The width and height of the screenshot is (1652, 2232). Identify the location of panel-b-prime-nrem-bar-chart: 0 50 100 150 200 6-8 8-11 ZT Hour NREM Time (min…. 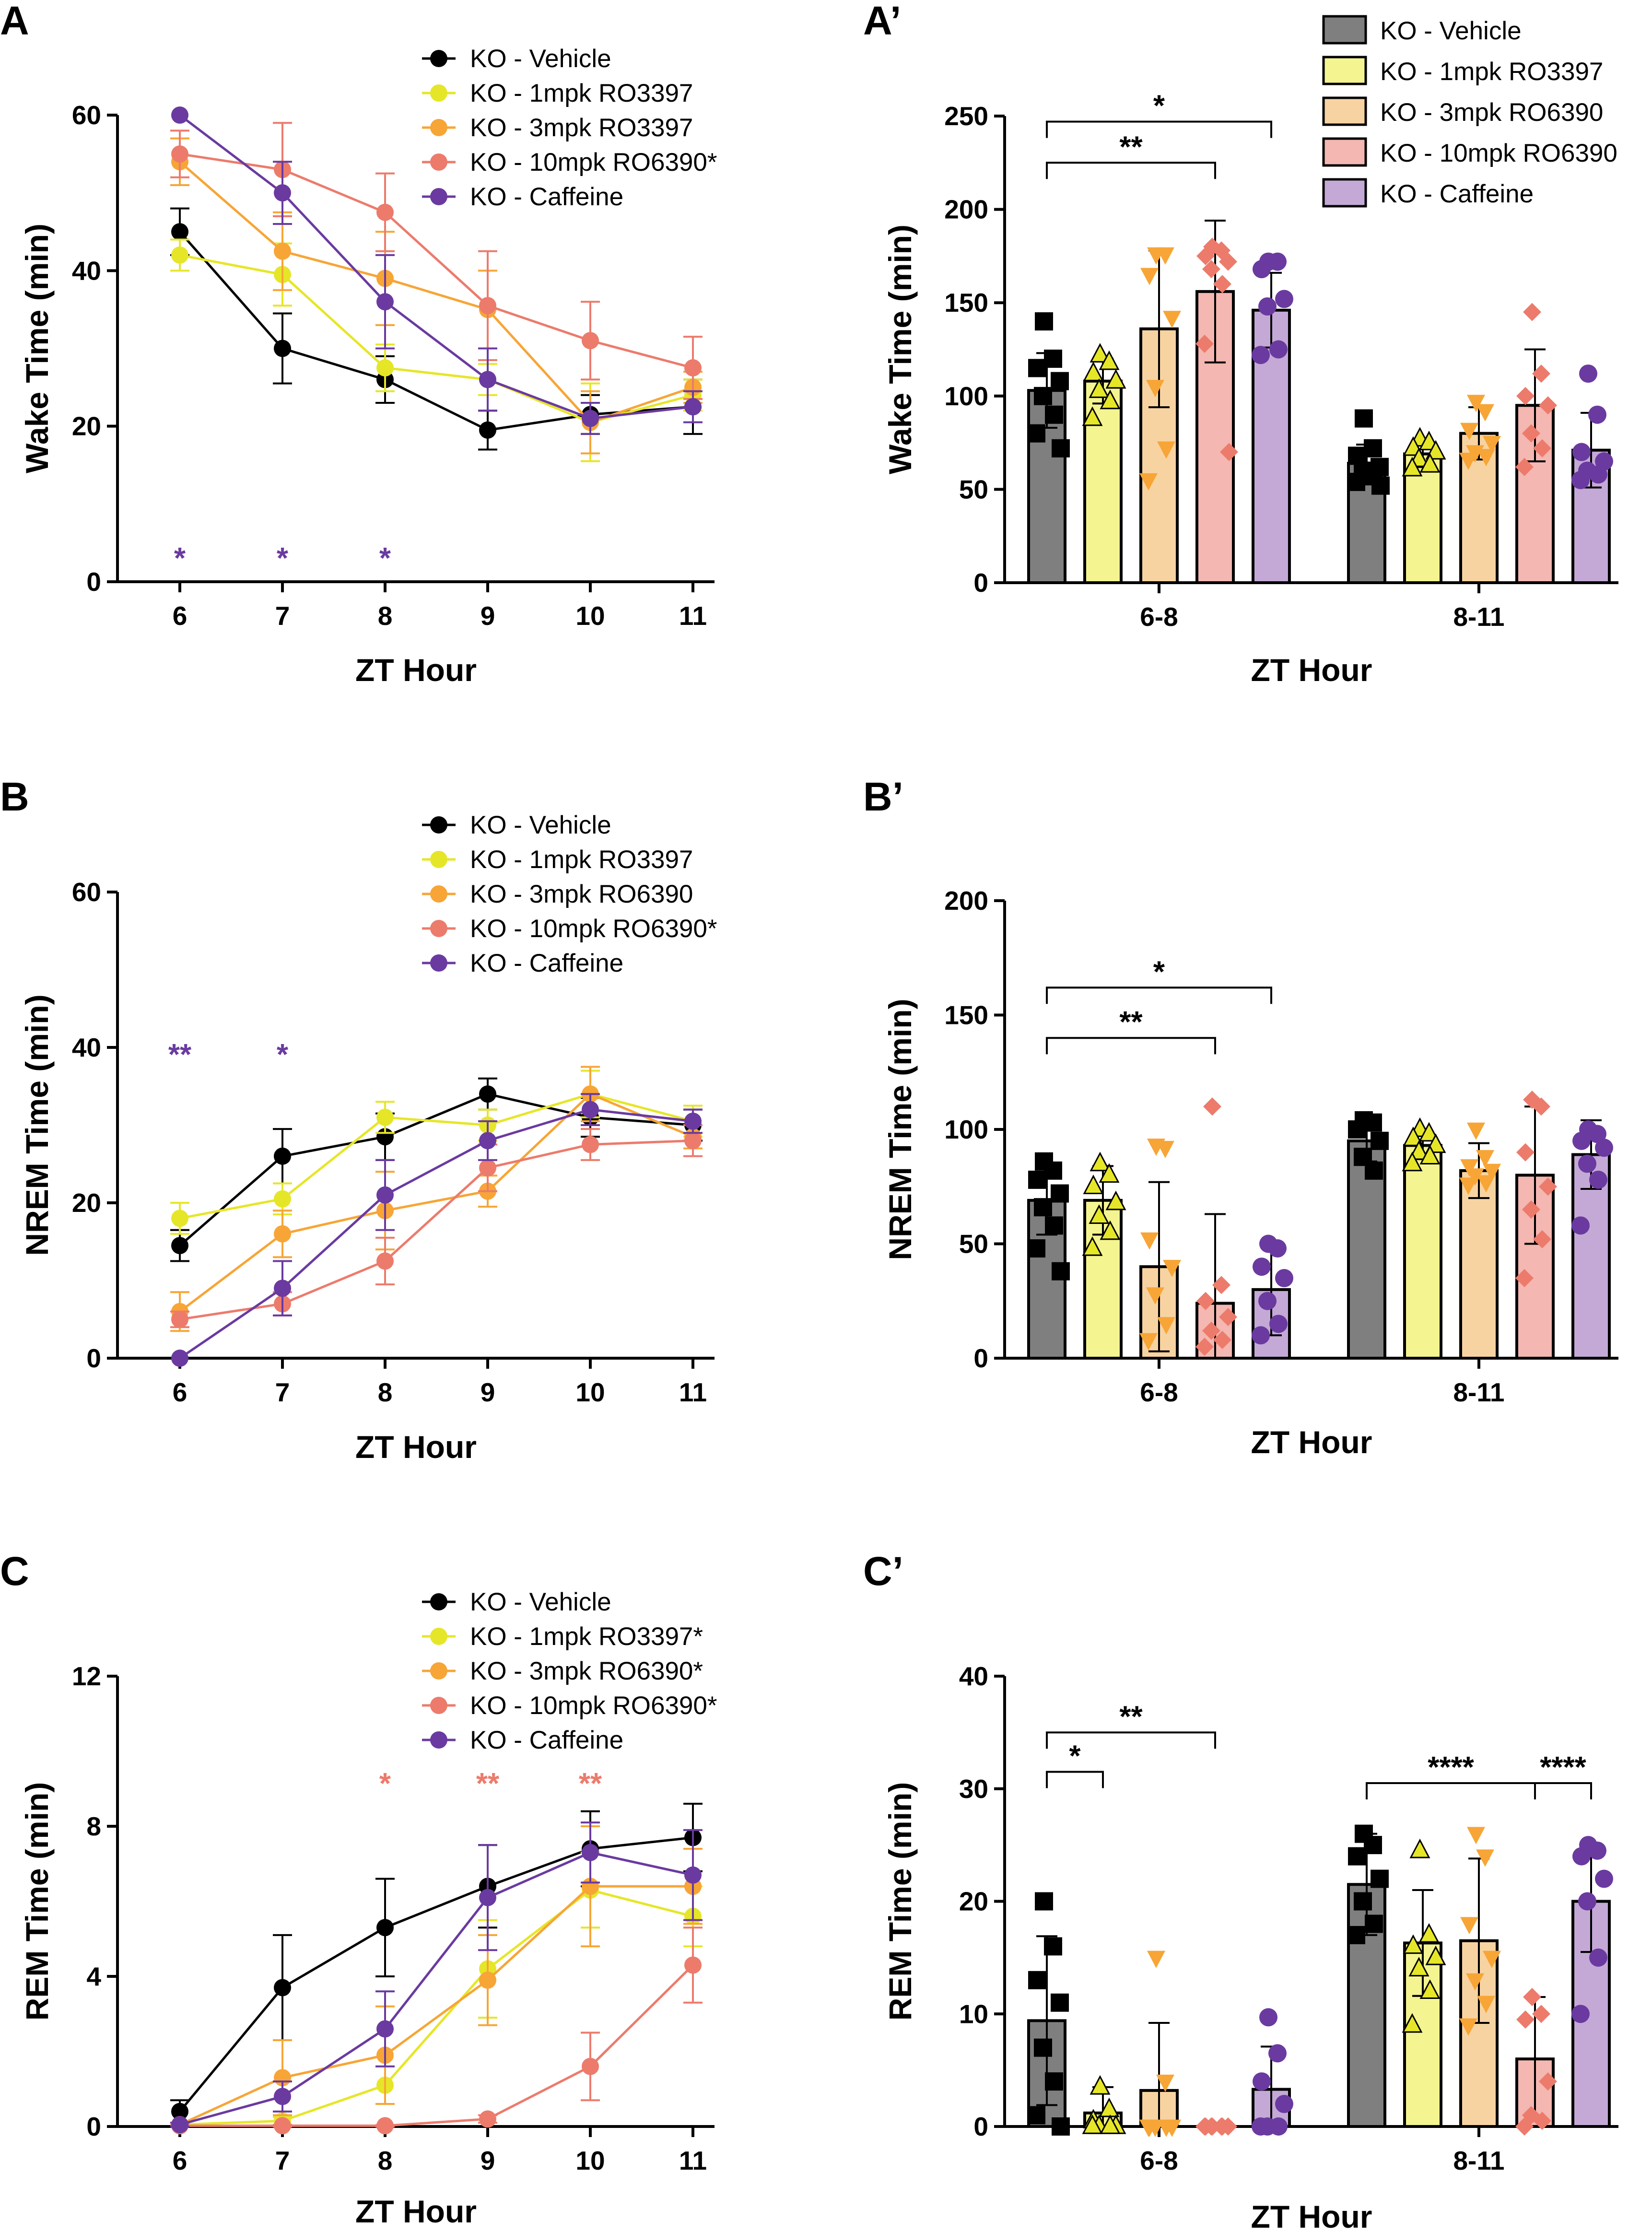
(1250, 1173).